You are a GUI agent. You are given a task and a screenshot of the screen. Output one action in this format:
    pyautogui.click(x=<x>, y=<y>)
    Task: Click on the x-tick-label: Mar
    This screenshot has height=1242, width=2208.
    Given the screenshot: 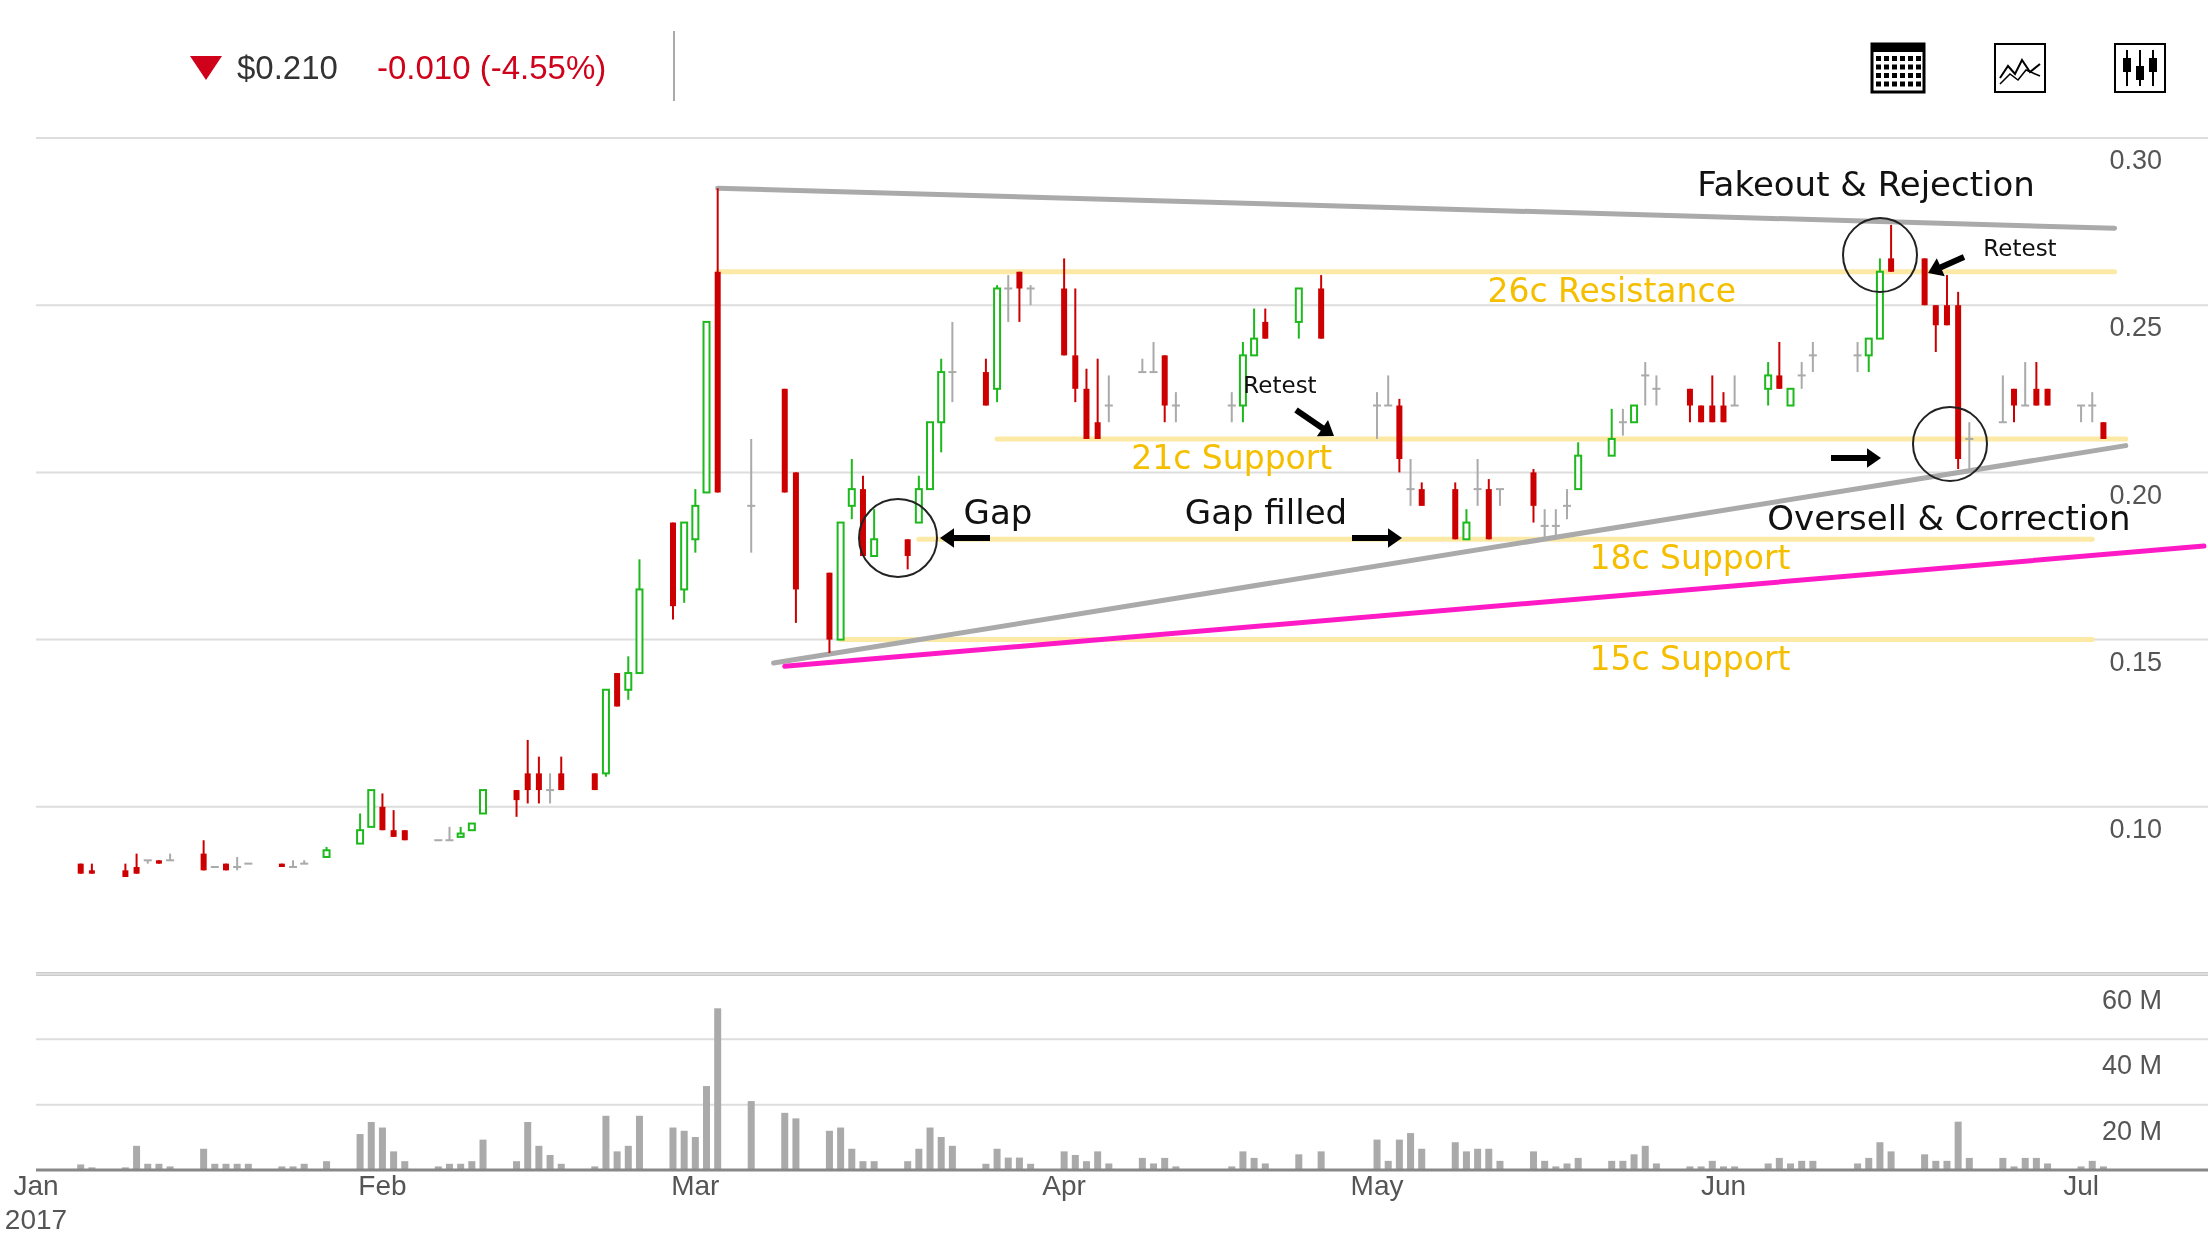 What is the action you would take?
    pyautogui.click(x=695, y=1186)
    